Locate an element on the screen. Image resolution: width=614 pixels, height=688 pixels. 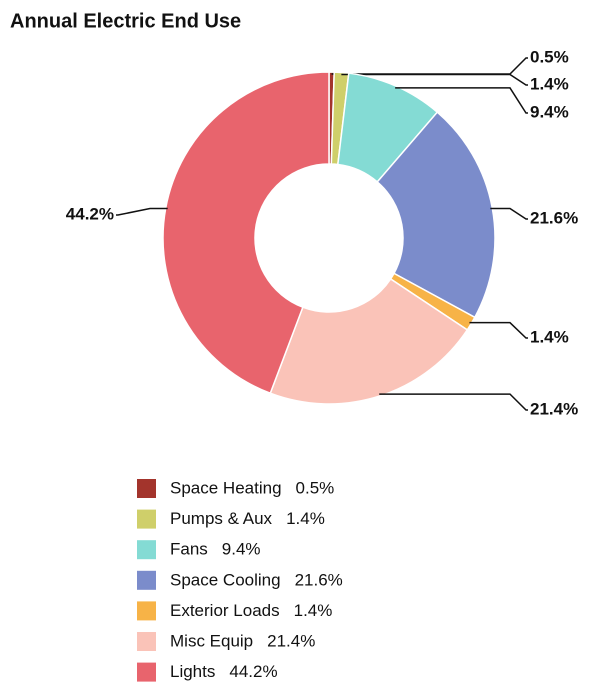
legend-label: Pumps & Aux is located at coordinates (221, 518).